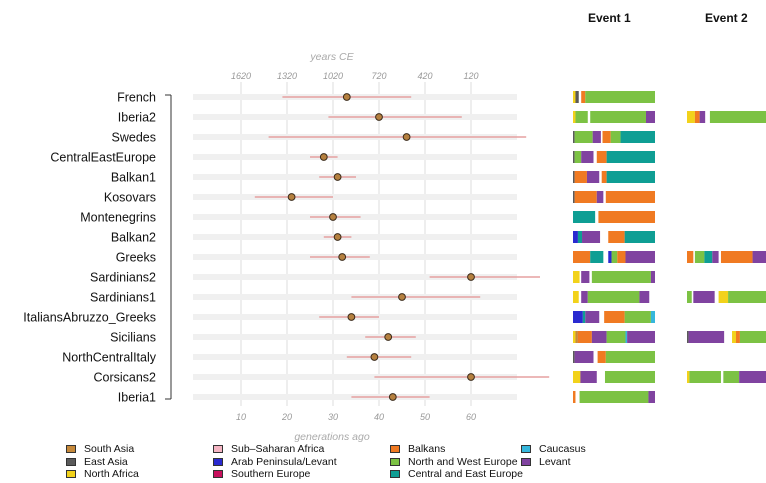 This screenshot has height=483, width=766. Describe the element at coordinates (109, 449) in the screenshot. I see `legend-label: South Asia` at that location.